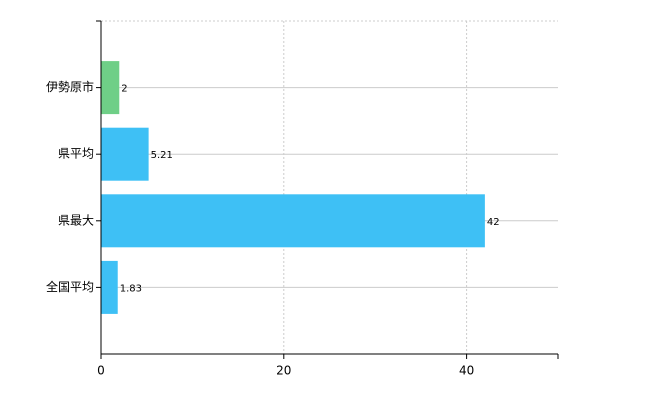  What do you see at coordinates (76, 154) in the screenshot?
I see `y-tick-label: 県平均` at bounding box center [76, 154].